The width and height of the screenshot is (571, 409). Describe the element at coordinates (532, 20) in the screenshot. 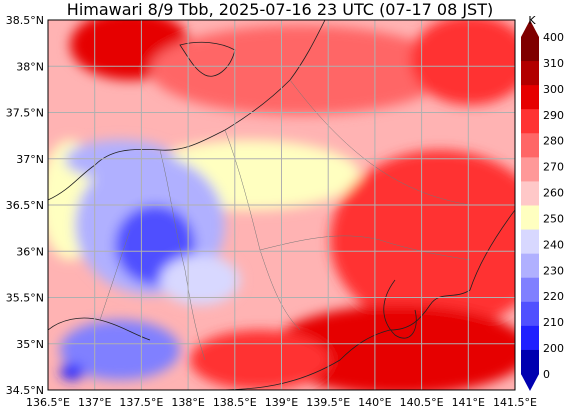

I see `colorbar-unit: K` at that location.